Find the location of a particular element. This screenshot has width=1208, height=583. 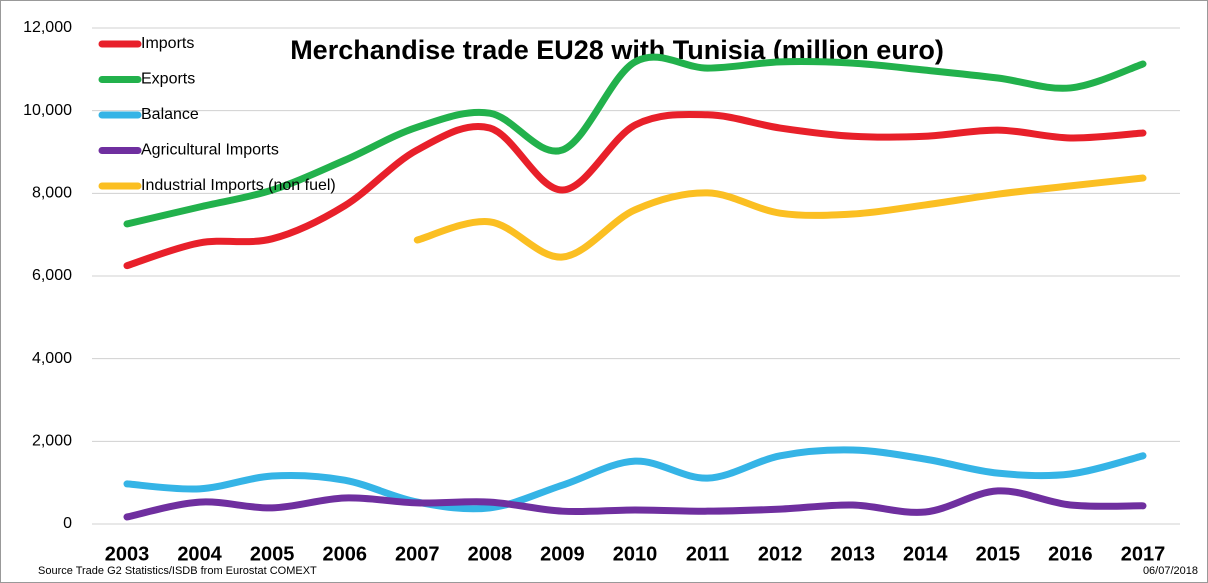

x-tick-label: 2013 is located at coordinates (852, 554).